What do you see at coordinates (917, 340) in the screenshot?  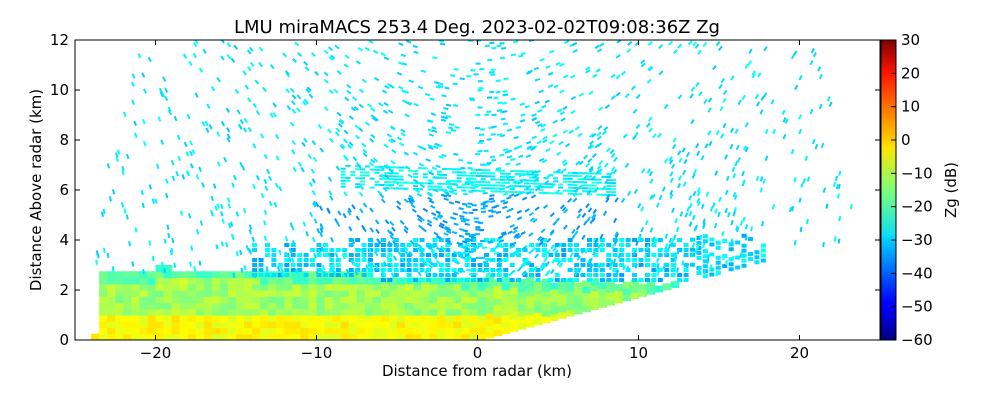 I see `colorbar-tick-label: −60` at bounding box center [917, 340].